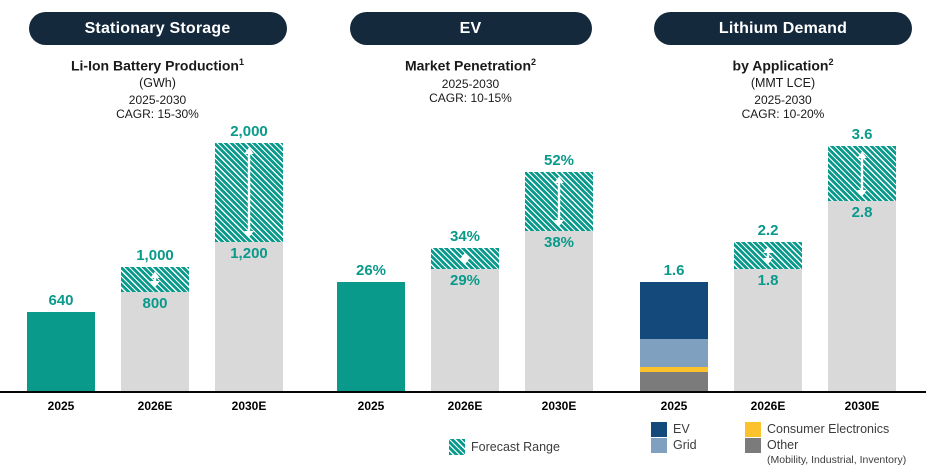 Image resolution: width=926 pixels, height=474 pixels. What do you see at coordinates (674, 311) in the screenshot?
I see `segment-ev` at bounding box center [674, 311].